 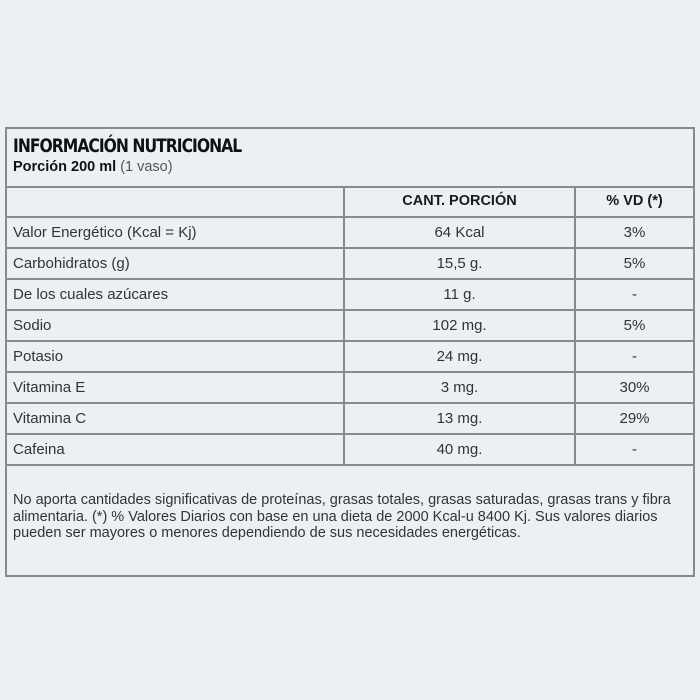 I want to click on table-row: Potasio 24 mg. -, so click(x=350, y=356).